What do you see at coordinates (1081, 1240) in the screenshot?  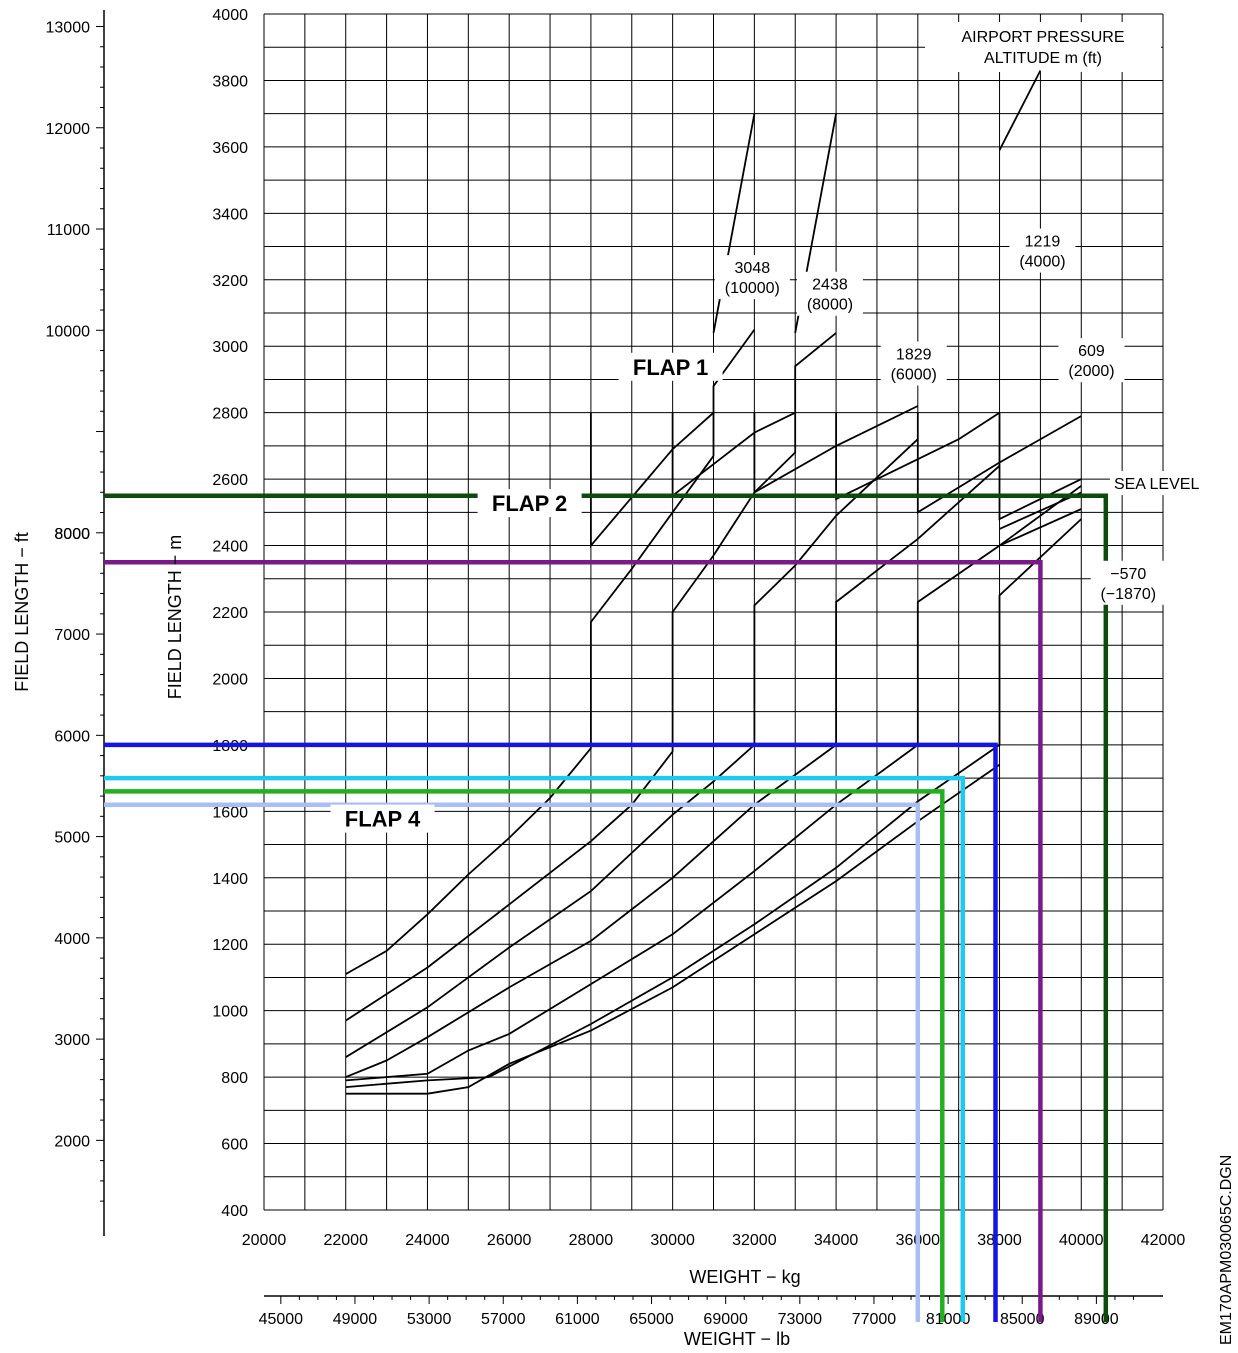 I see `x-tick-label: 40000` at bounding box center [1081, 1240].